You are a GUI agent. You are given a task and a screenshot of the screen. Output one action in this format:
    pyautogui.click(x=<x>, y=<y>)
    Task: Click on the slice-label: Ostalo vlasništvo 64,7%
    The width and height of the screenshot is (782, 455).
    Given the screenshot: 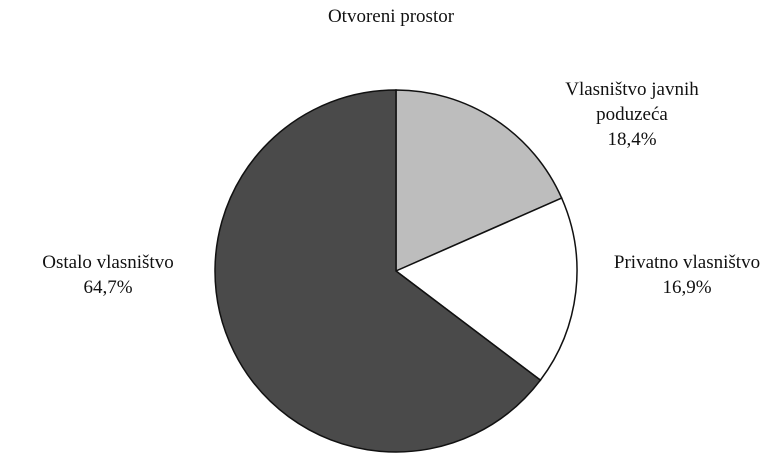 What is the action you would take?
    pyautogui.click(x=108, y=275)
    